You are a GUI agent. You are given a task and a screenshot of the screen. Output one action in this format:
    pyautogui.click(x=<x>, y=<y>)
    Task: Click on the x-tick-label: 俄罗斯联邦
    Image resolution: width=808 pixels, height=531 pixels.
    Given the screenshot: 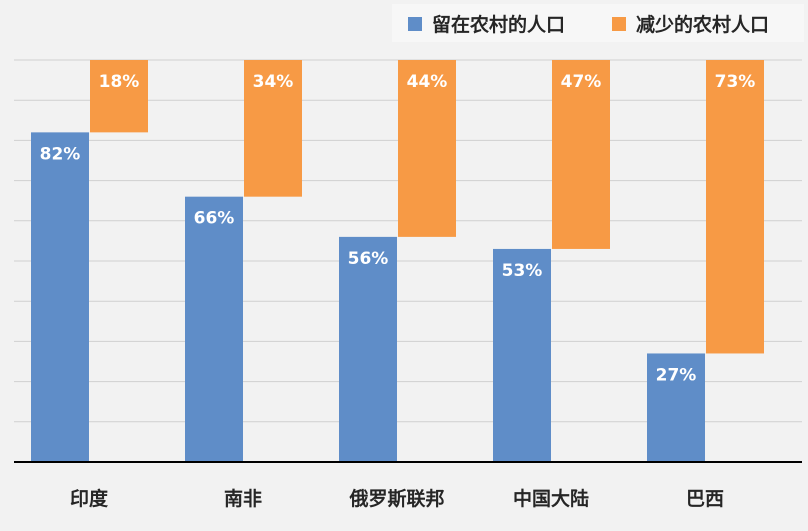 What is the action you would take?
    pyautogui.click(x=396, y=498)
    